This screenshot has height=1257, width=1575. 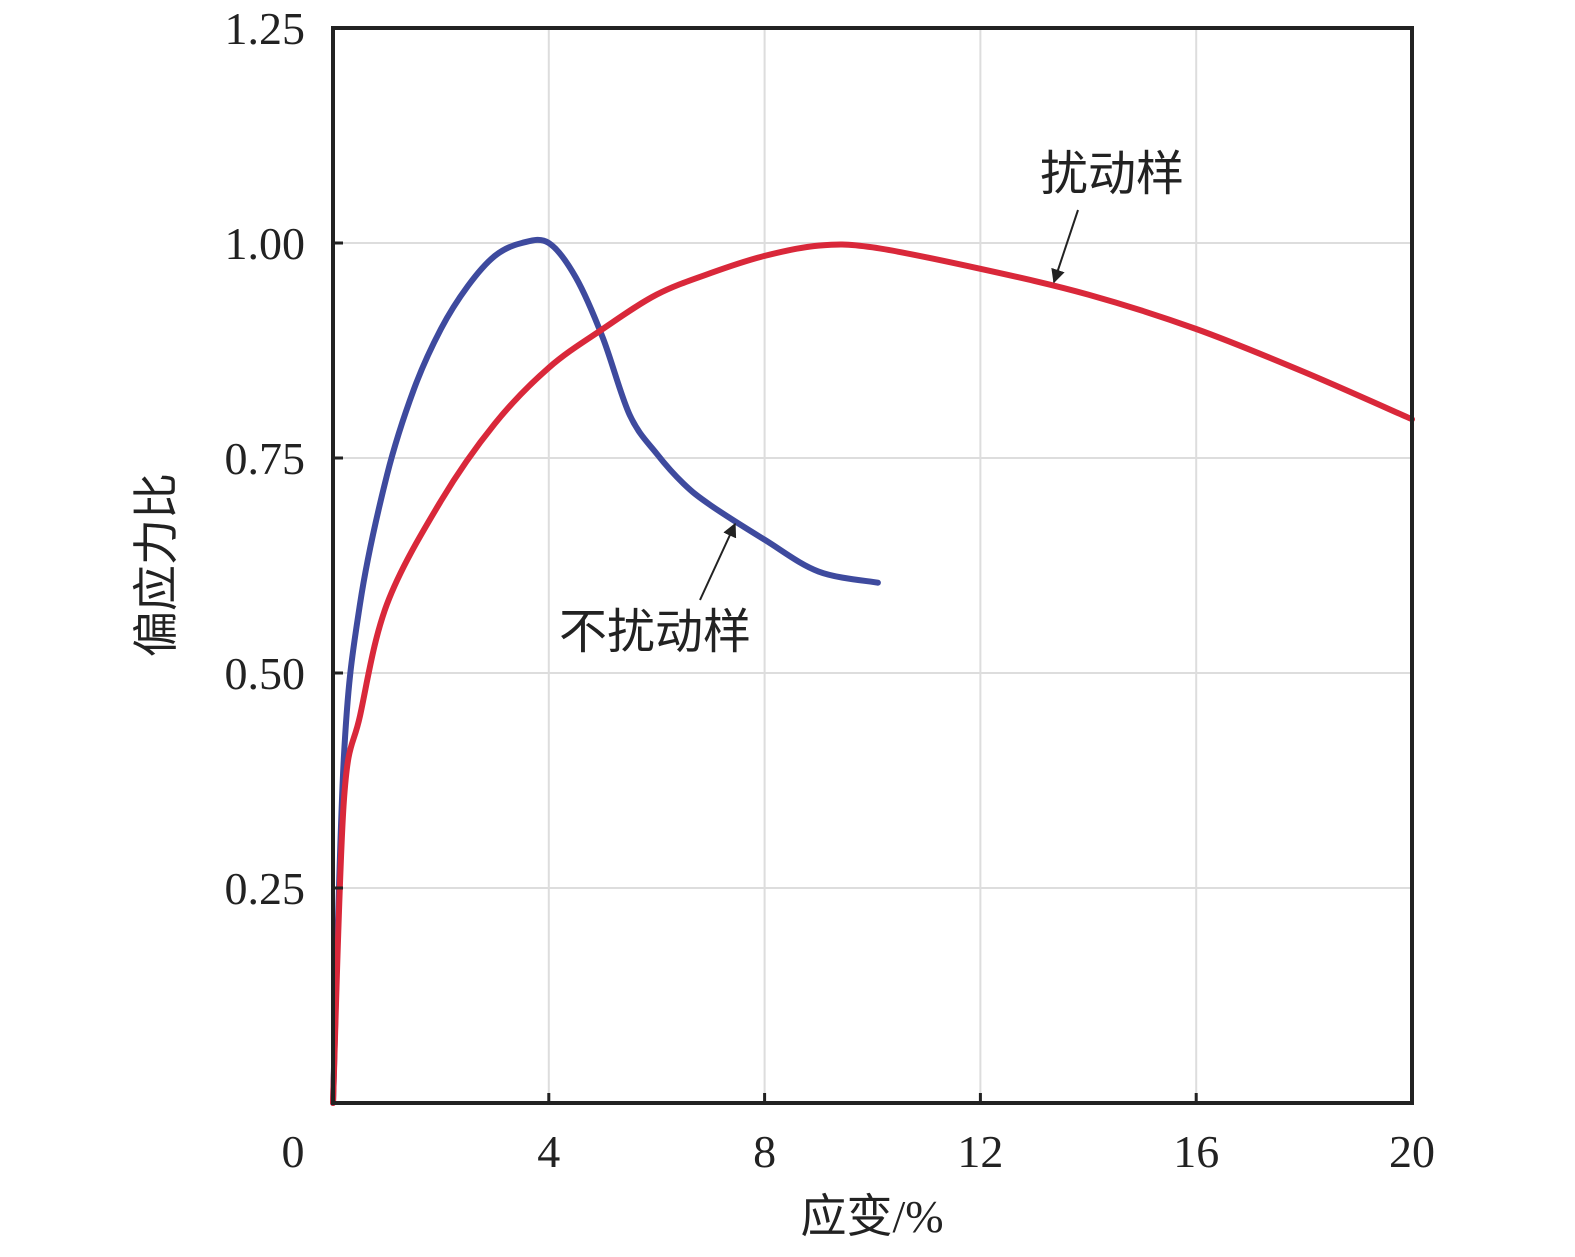 What do you see at coordinates (1196, 1151) in the screenshot?
I see `x-tick-label: 16` at bounding box center [1196, 1151].